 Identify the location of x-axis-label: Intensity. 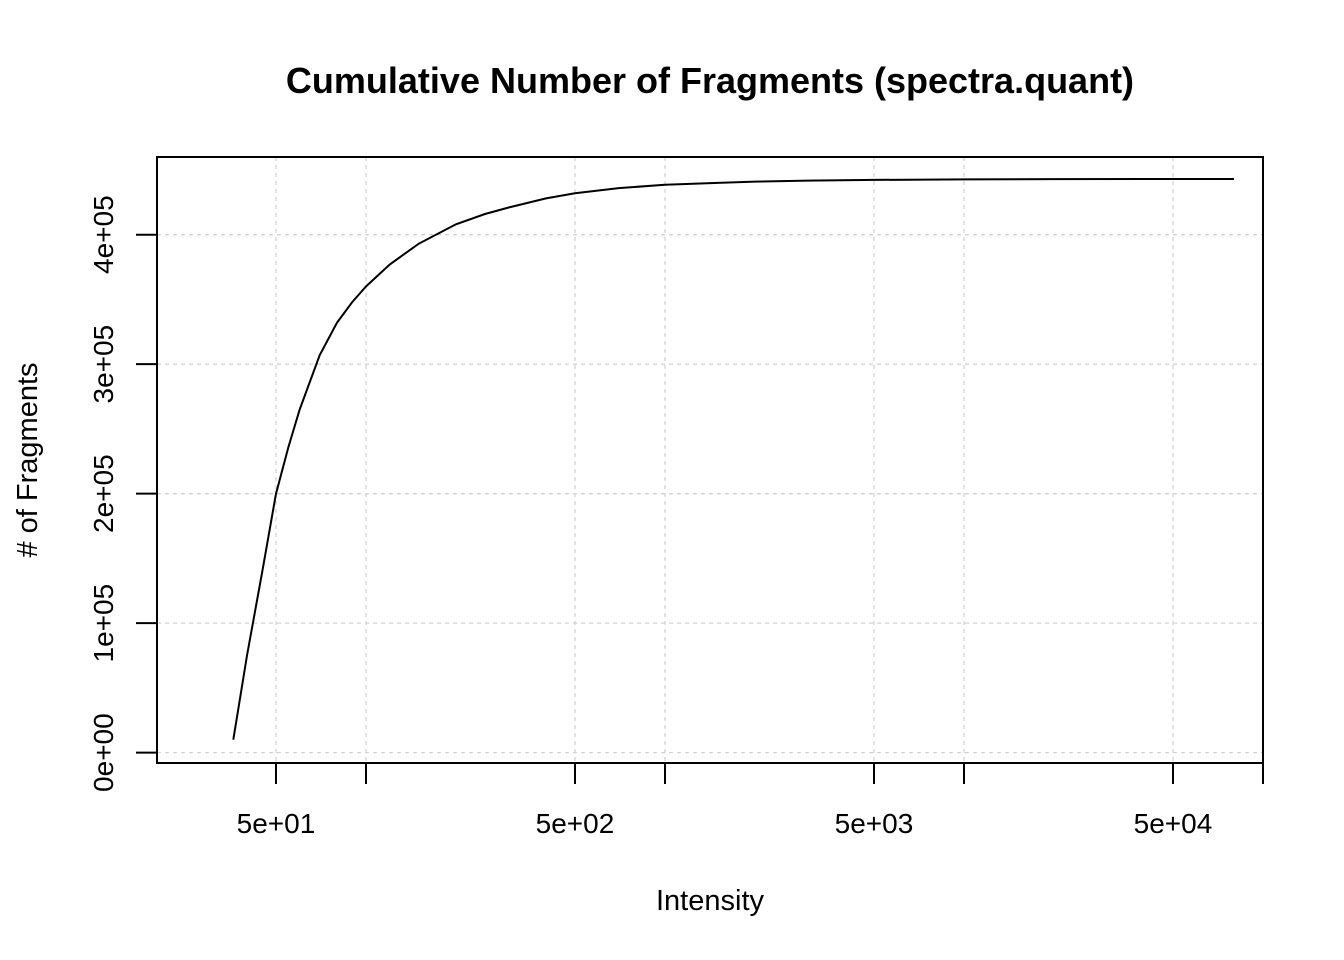
(710, 901).